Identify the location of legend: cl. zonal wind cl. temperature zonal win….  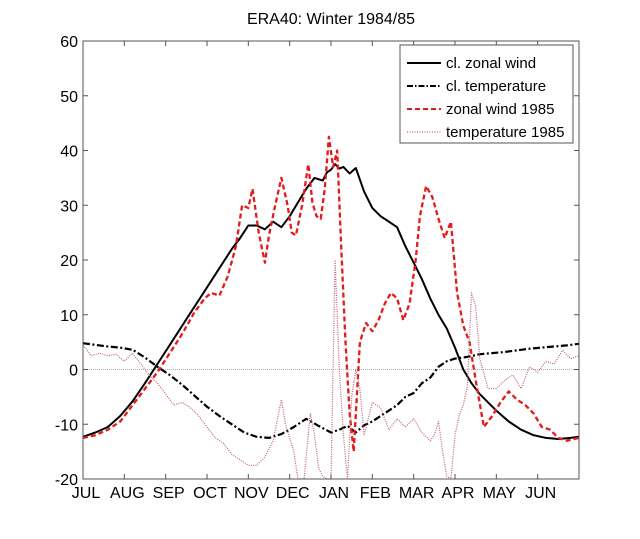
(486, 94).